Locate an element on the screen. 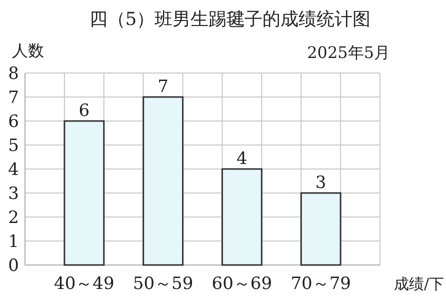 This screenshot has height=298, width=446. chart-title: 四（5）班男生踢毽子的成绩统计图 is located at coordinates (230, 19).